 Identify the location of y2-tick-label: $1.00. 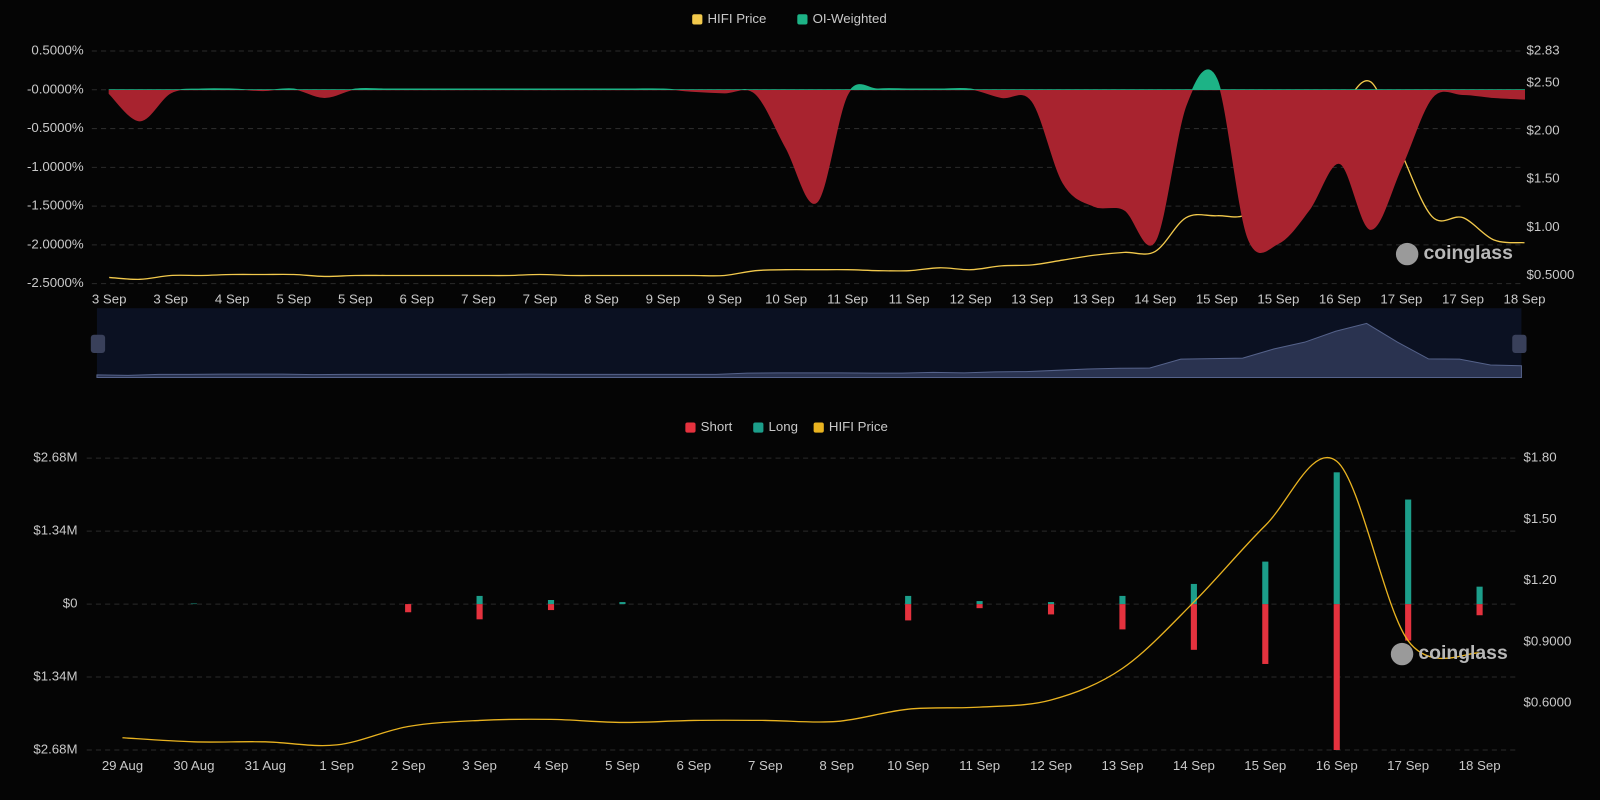
(1543, 226).